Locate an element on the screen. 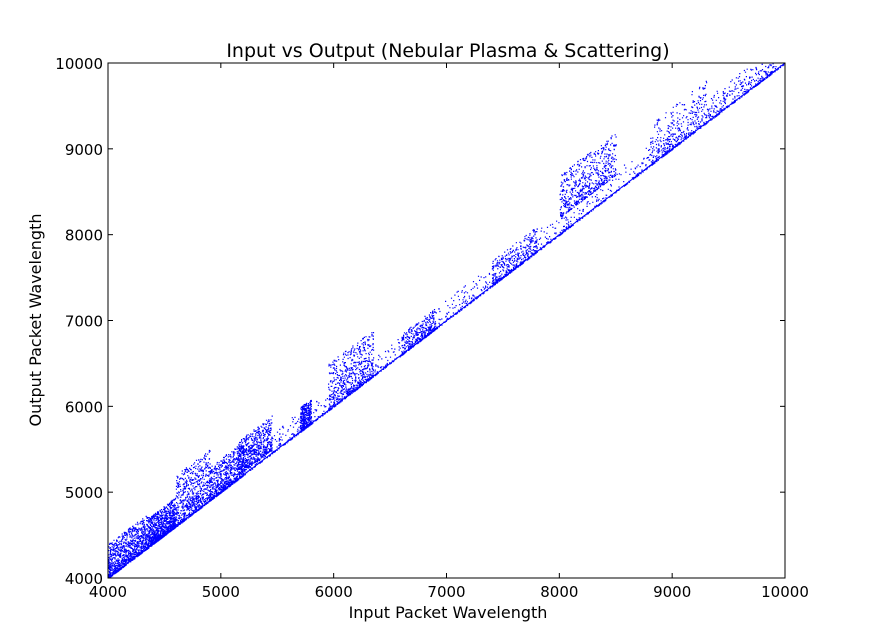 This screenshot has height=643, width=873. y-tick-label: 4000 is located at coordinates (84, 579).